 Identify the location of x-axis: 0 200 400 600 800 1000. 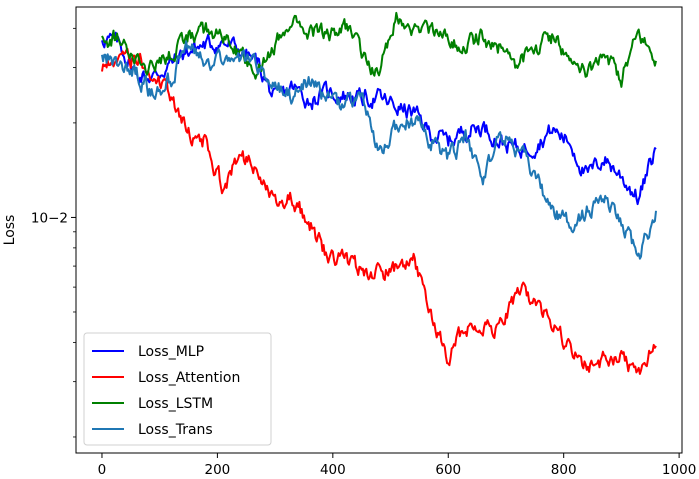
(397, 465).